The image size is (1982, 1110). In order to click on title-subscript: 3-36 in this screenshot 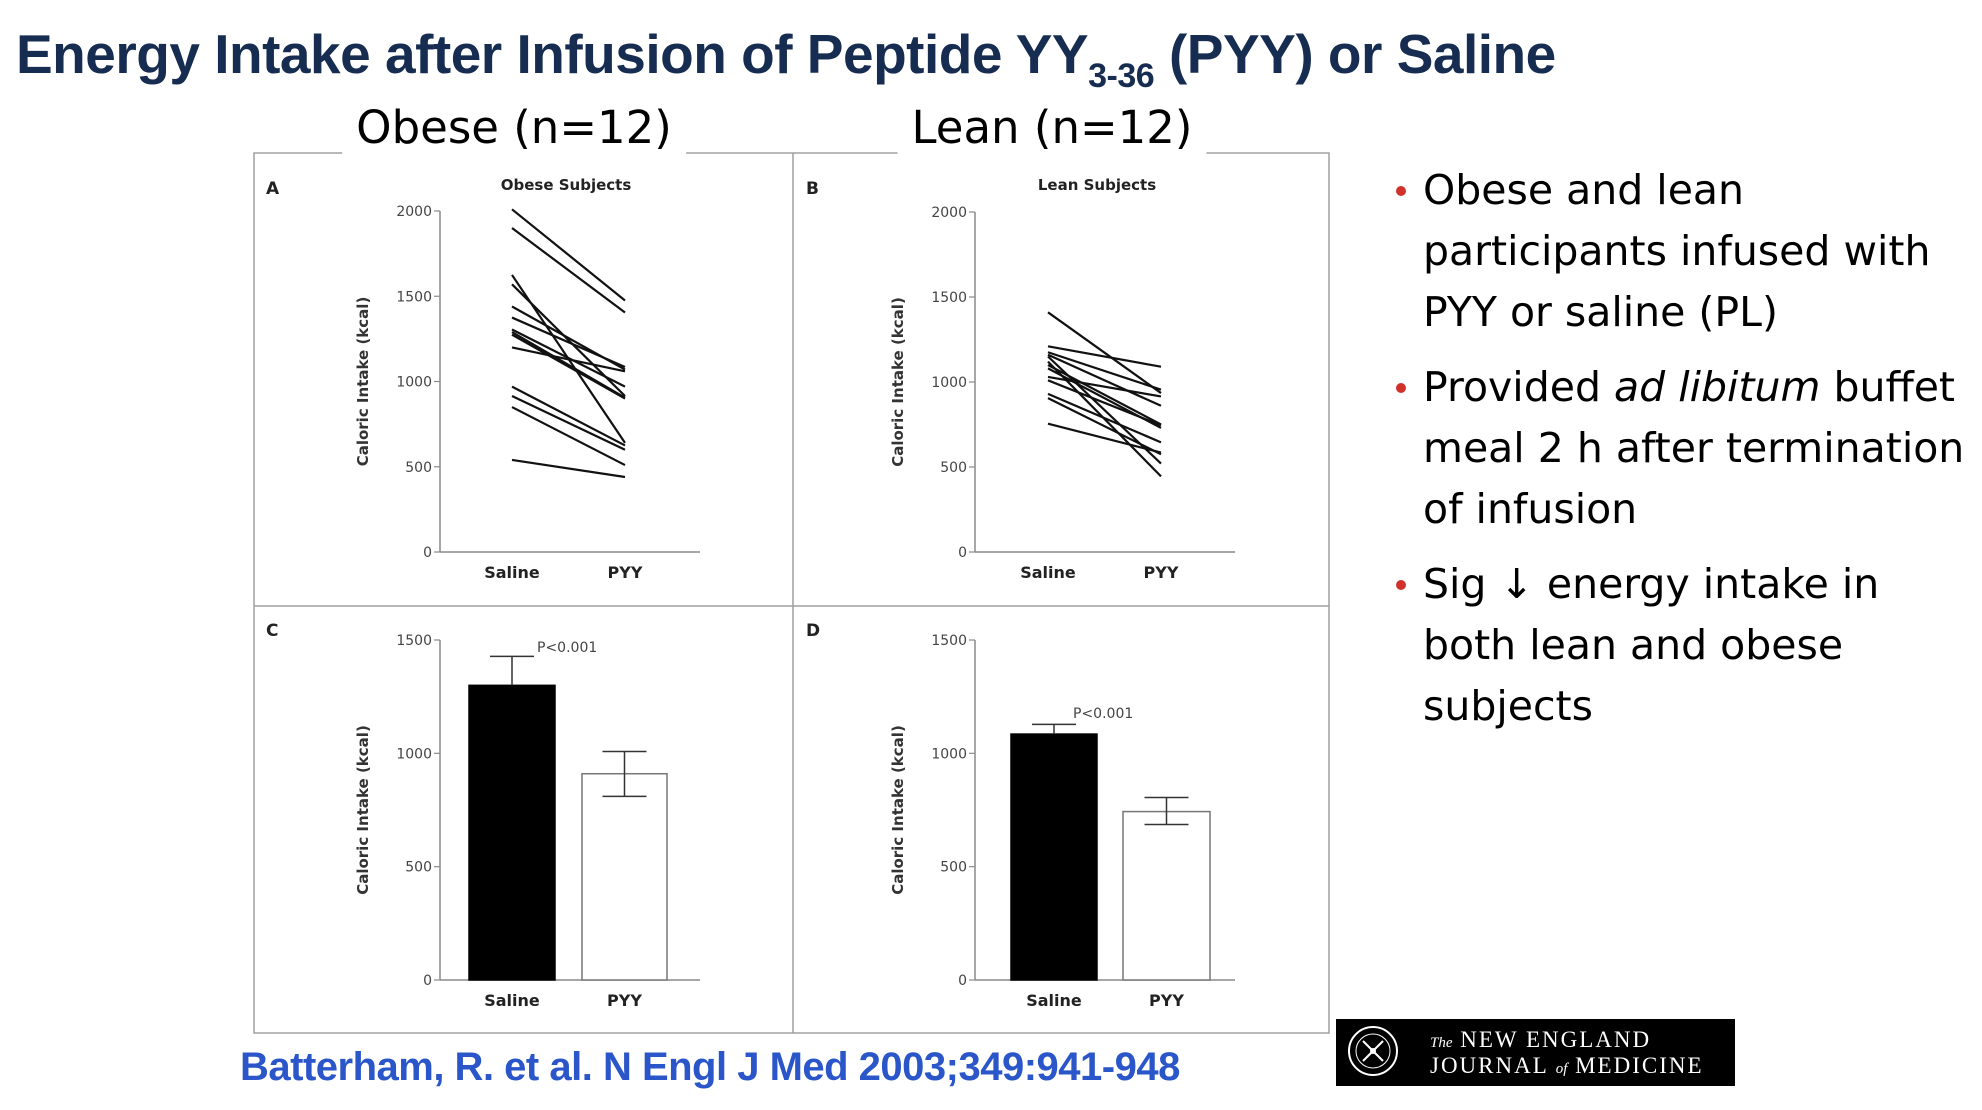, I will do `click(1121, 76)`.